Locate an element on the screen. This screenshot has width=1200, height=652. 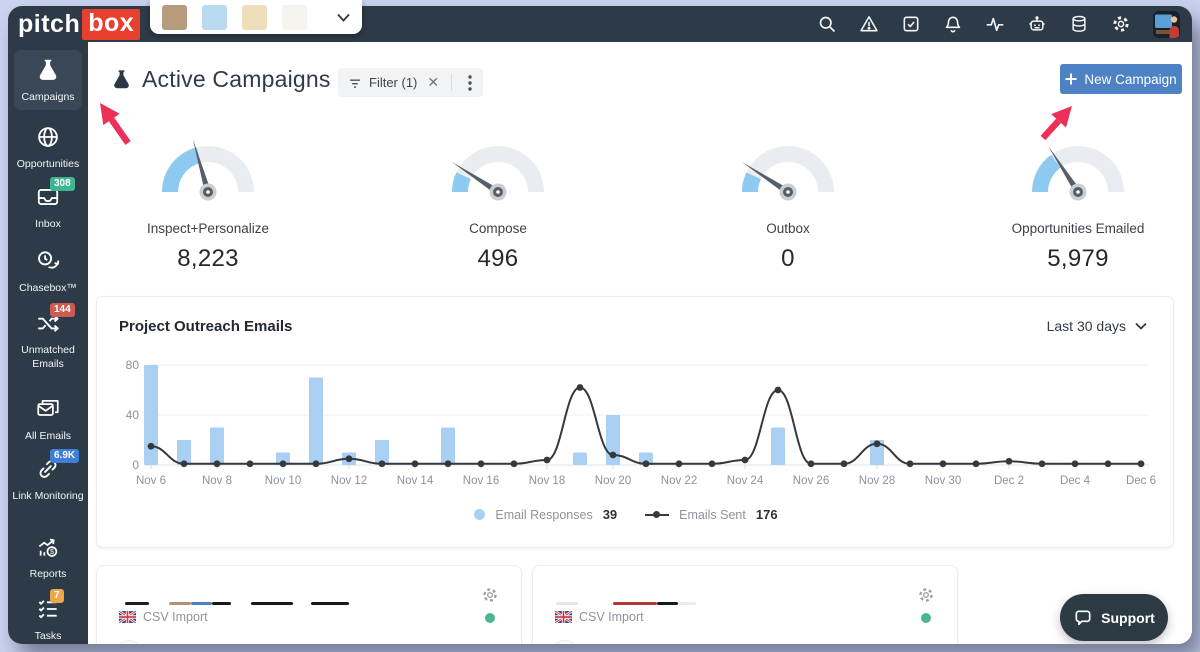
support-button: Support is located at coordinates (1114, 617).